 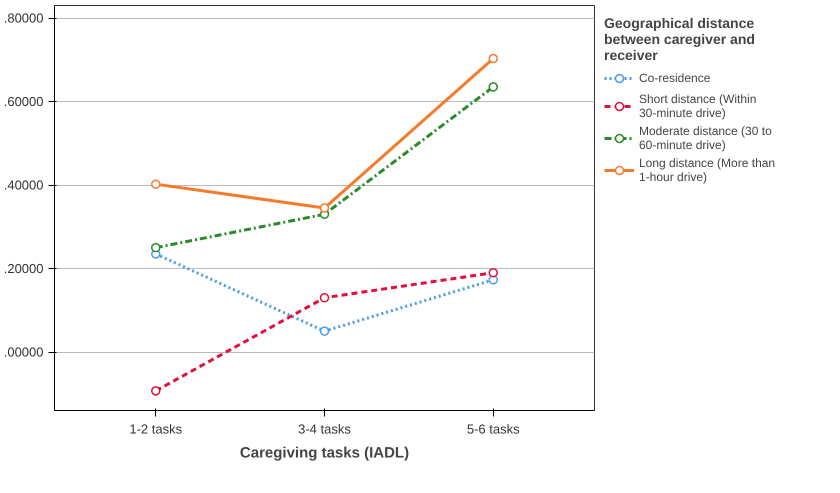 What do you see at coordinates (493, 429) in the screenshot?
I see `x-tick-label: 5-6 tasks` at bounding box center [493, 429].